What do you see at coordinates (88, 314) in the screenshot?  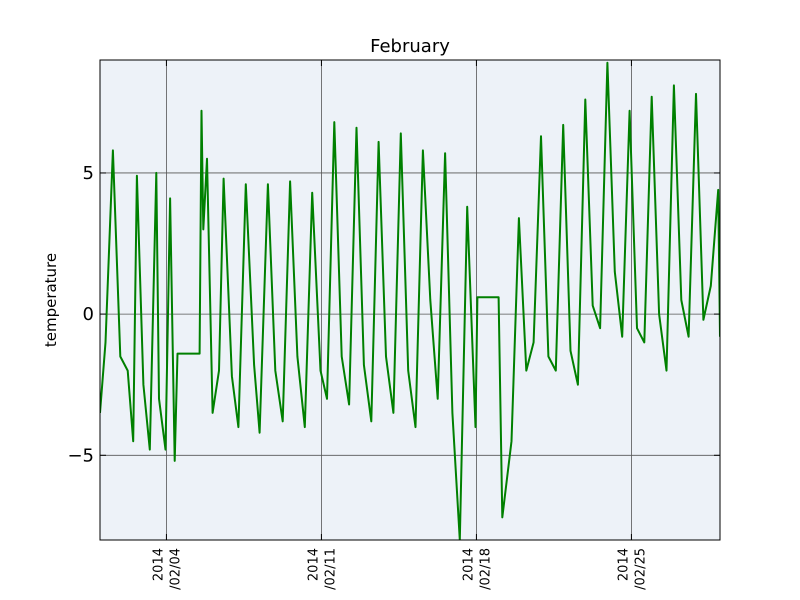 I see `y-tick-label: 0` at bounding box center [88, 314].